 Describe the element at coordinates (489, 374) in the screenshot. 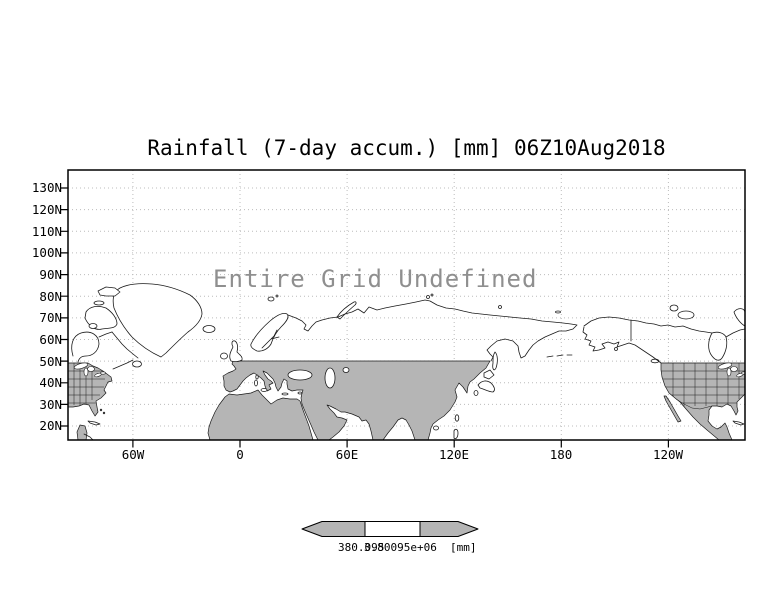

I see `hokkaido` at that location.